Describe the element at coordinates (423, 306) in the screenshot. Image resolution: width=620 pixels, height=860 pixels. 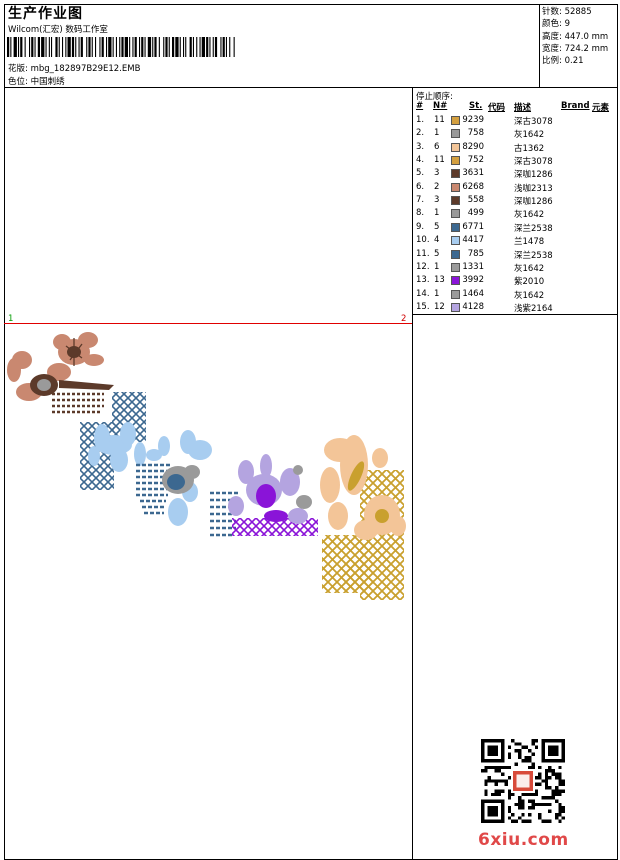
I see `row-index: 15.` at that location.